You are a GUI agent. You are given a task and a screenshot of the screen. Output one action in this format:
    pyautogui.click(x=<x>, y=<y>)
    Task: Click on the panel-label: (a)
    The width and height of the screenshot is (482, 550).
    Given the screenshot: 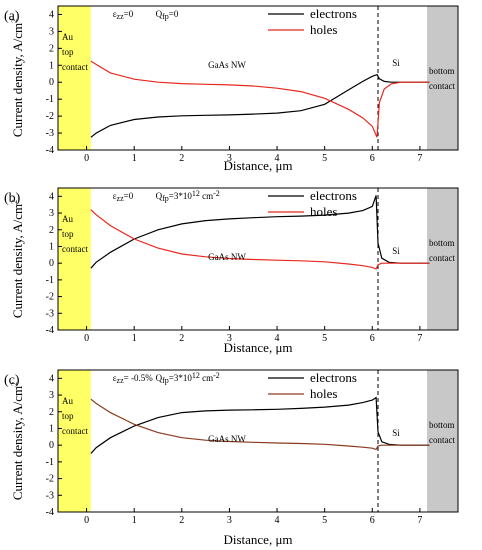 What is the action you would take?
    pyautogui.click(x=12, y=16)
    